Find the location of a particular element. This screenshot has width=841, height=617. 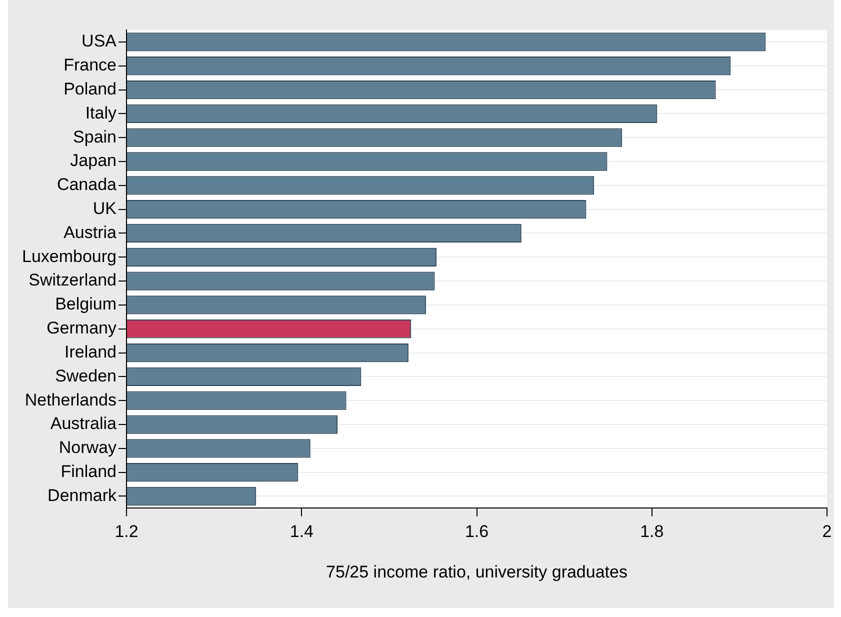

x-tick-label: 1.2 is located at coordinates (126, 532).